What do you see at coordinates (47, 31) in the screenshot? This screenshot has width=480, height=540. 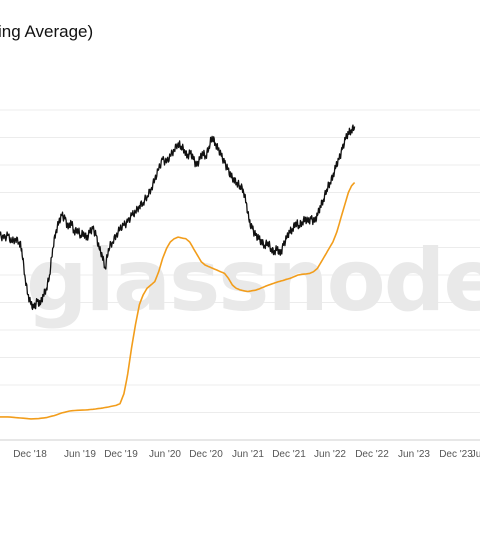 I see `chart-title: ing Average)` at bounding box center [47, 31].